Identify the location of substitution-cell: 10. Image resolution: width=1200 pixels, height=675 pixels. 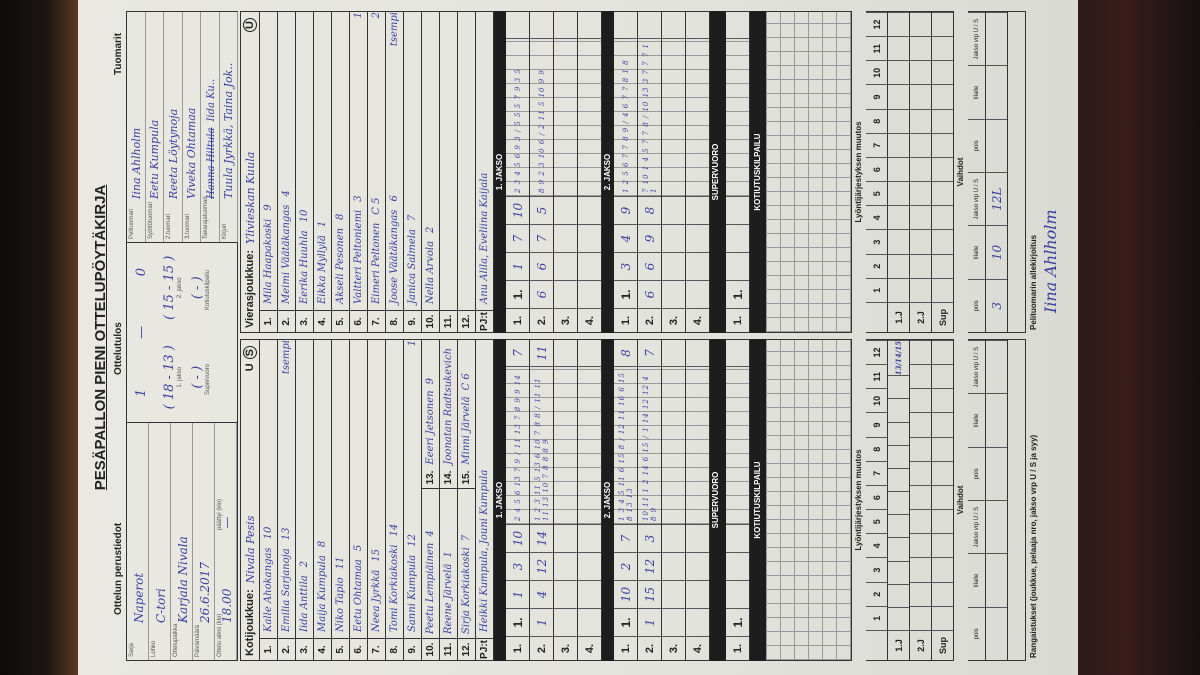
(996, 252).